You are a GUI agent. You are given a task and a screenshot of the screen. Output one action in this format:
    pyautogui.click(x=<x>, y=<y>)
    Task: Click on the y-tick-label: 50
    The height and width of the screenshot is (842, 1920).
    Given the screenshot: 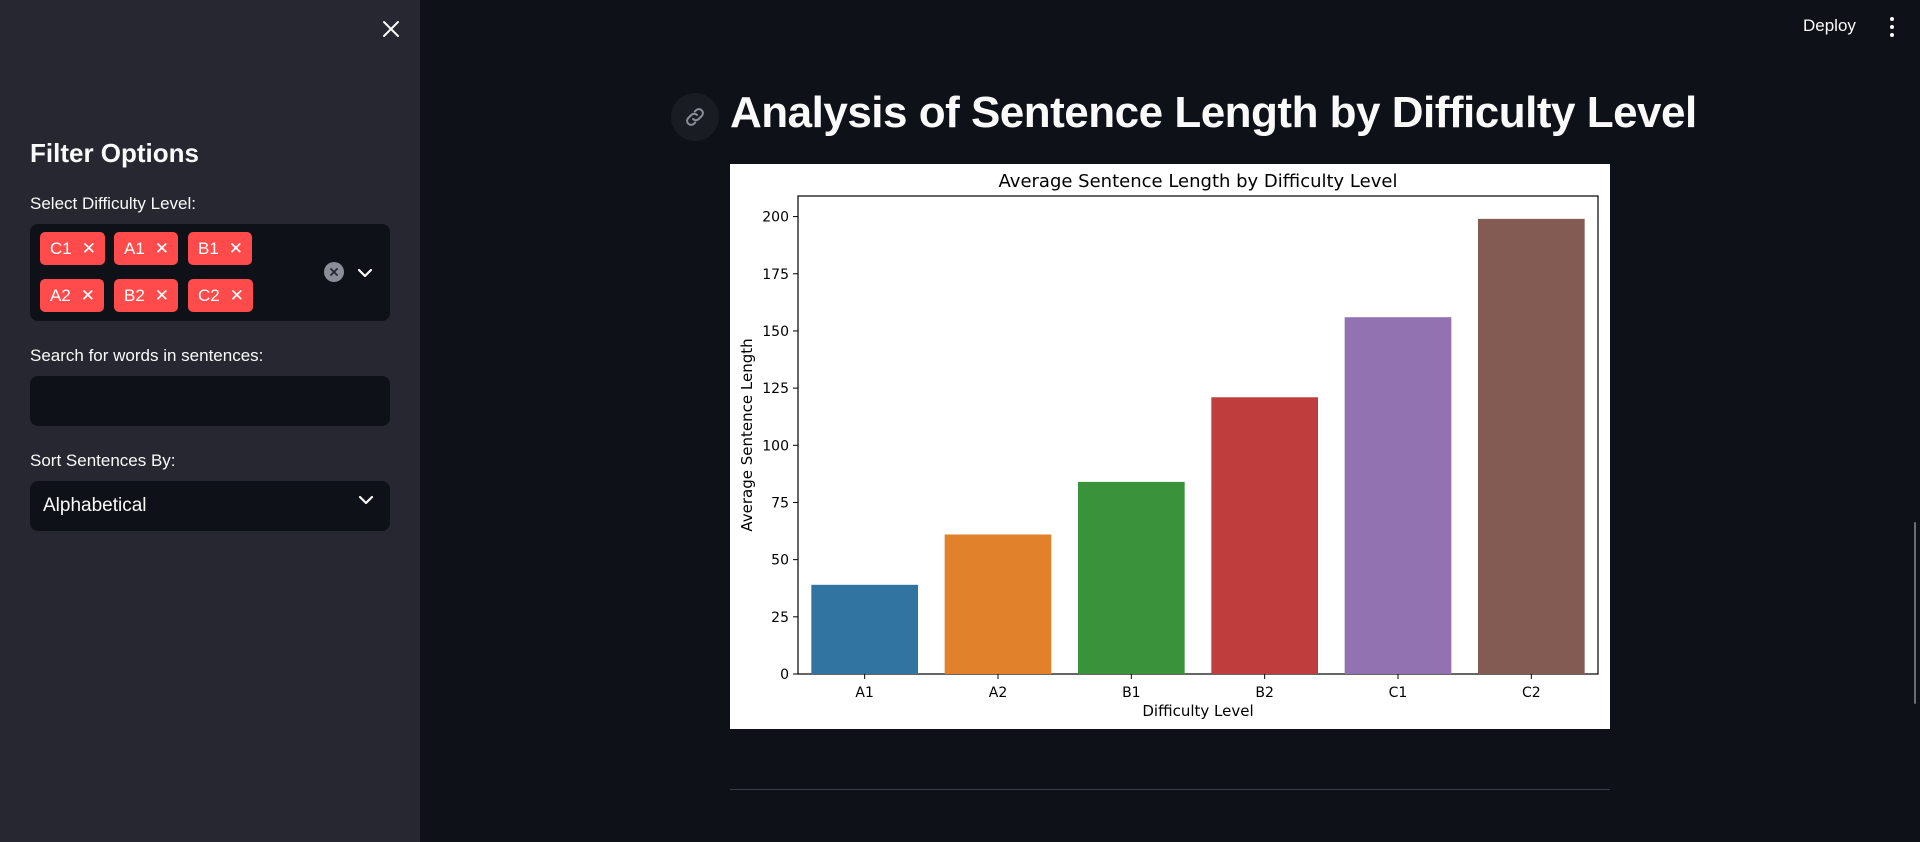 What is the action you would take?
    pyautogui.click(x=780, y=561)
    